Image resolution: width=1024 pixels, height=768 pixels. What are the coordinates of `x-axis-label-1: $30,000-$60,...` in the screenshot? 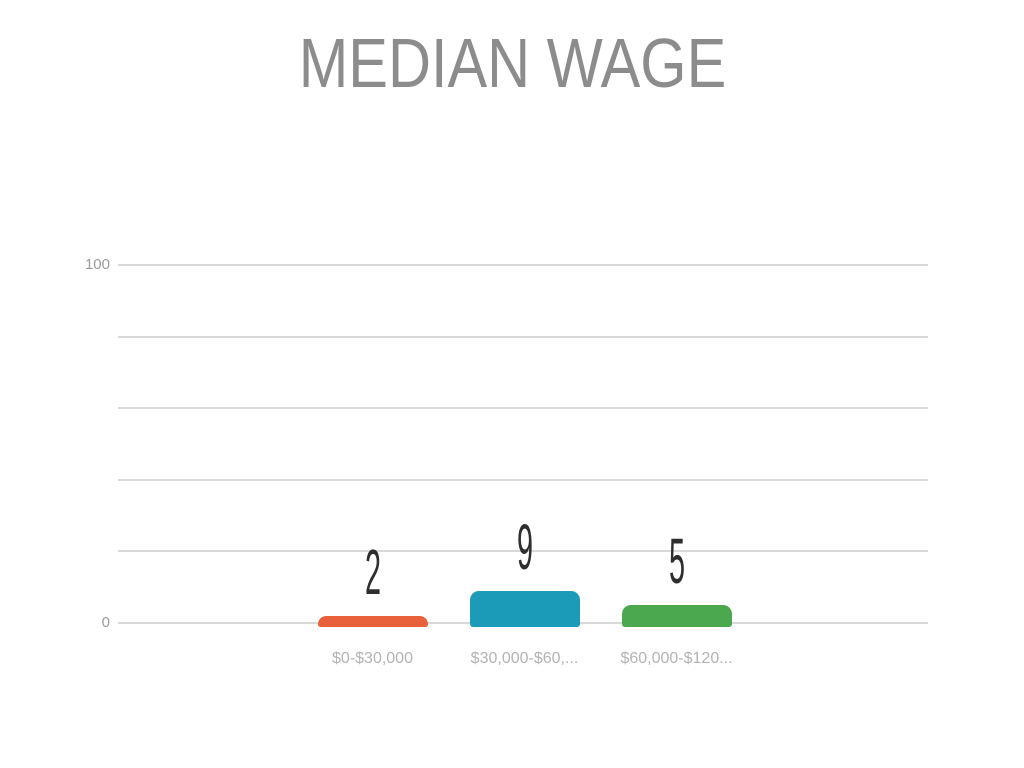 It's located at (524, 658).